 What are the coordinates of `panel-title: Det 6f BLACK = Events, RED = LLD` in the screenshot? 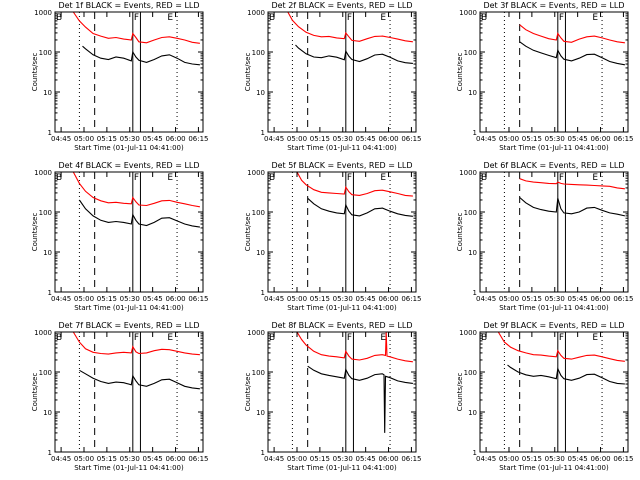 It's located at (553, 165).